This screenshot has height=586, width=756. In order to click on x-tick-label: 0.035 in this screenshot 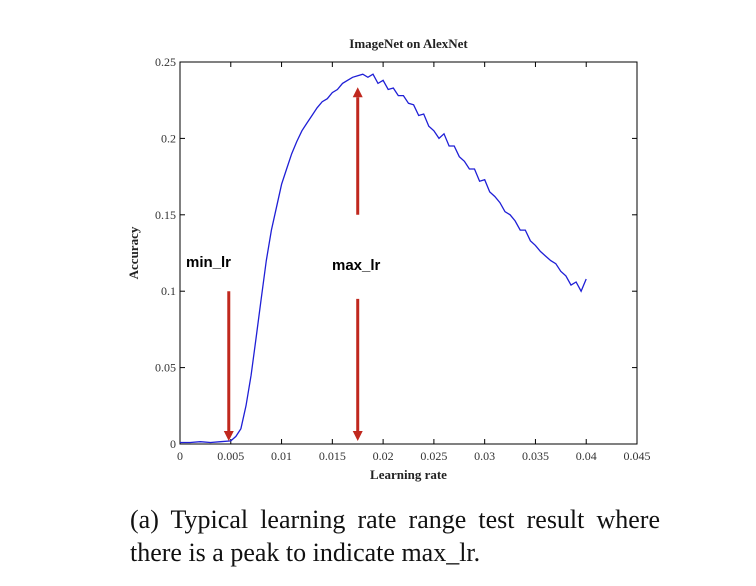, I will do `click(535, 456)`.